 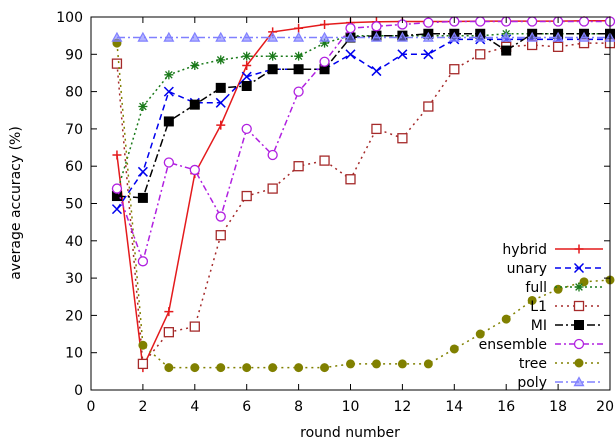 What do you see at coordinates (350, 433) in the screenshot?
I see `x-axis-title: round number` at bounding box center [350, 433].